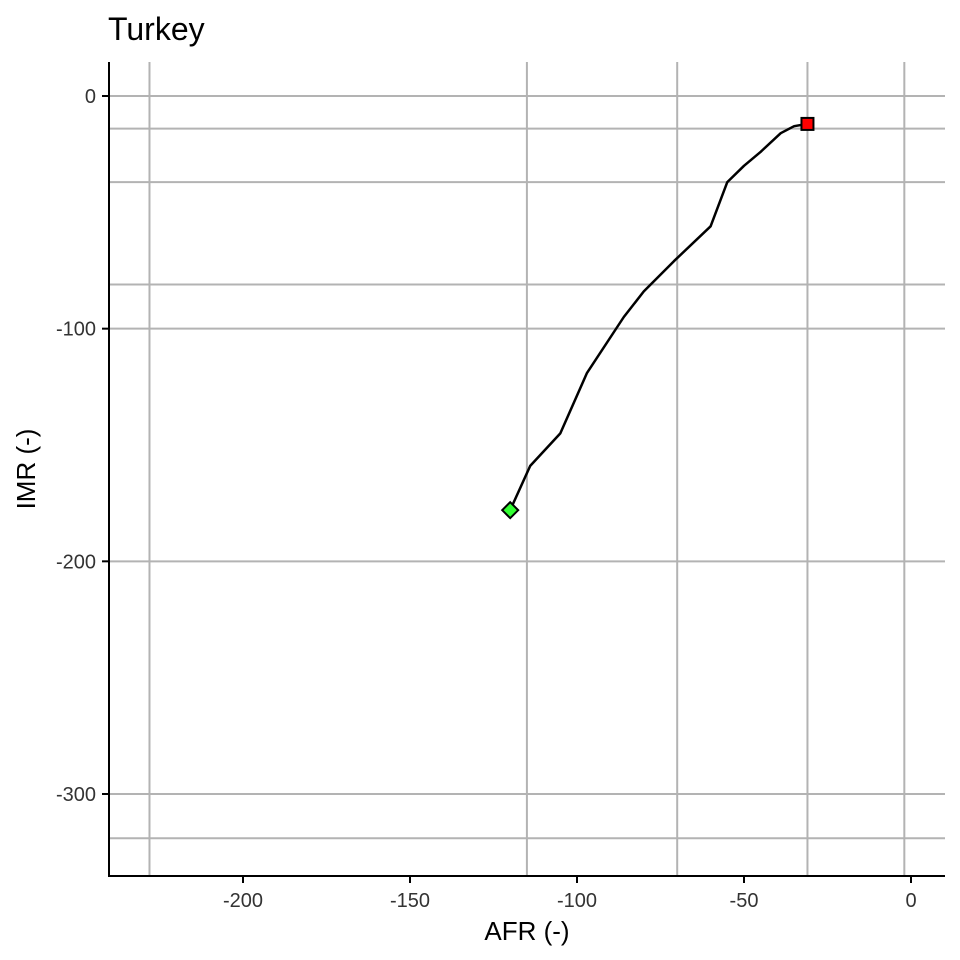 This screenshot has width=960, height=960. What do you see at coordinates (744, 901) in the screenshot?
I see `x-tick-label-3: -50` at bounding box center [744, 901].